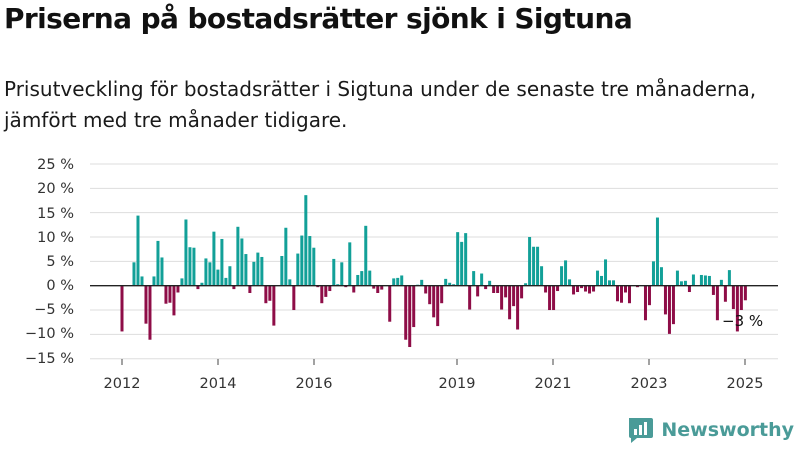 This screenshot has height=450, width=800. I want to click on x-axis: 2012 2014 2016 2019 2021 2023 2025, so click(434, 375).